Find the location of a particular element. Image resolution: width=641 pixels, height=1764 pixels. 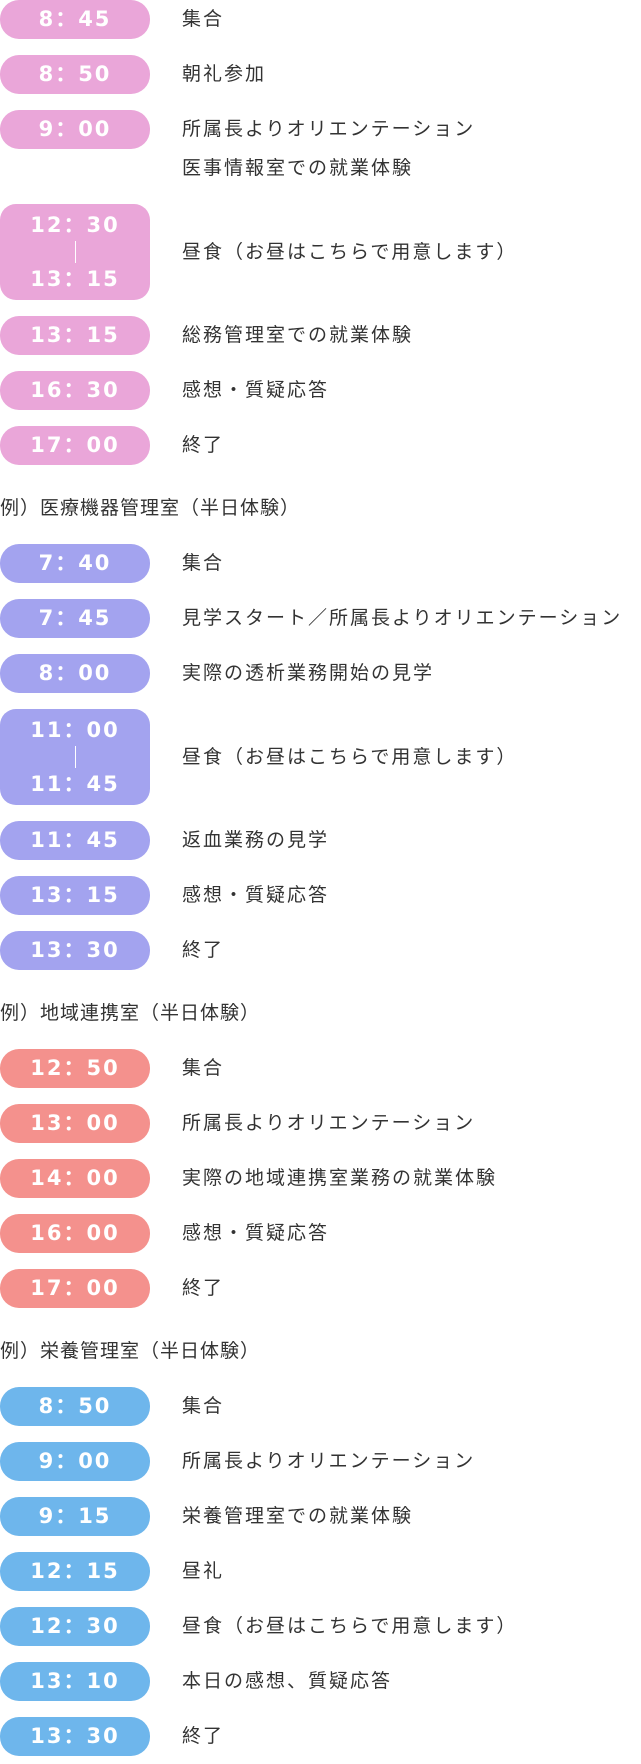

activity-text: 見学スタート／所属長よりオリエンテーション is located at coordinates (402, 618).